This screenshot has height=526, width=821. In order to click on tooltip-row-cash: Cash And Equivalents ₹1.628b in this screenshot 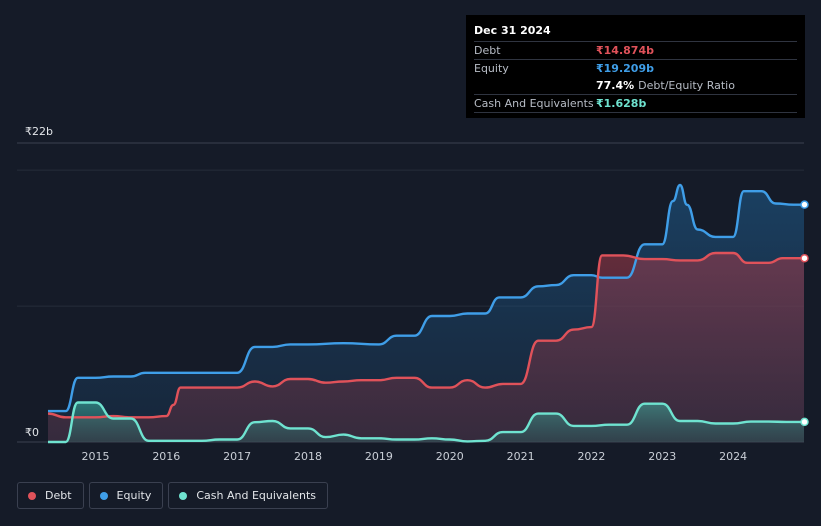, I will do `click(635, 103)`.